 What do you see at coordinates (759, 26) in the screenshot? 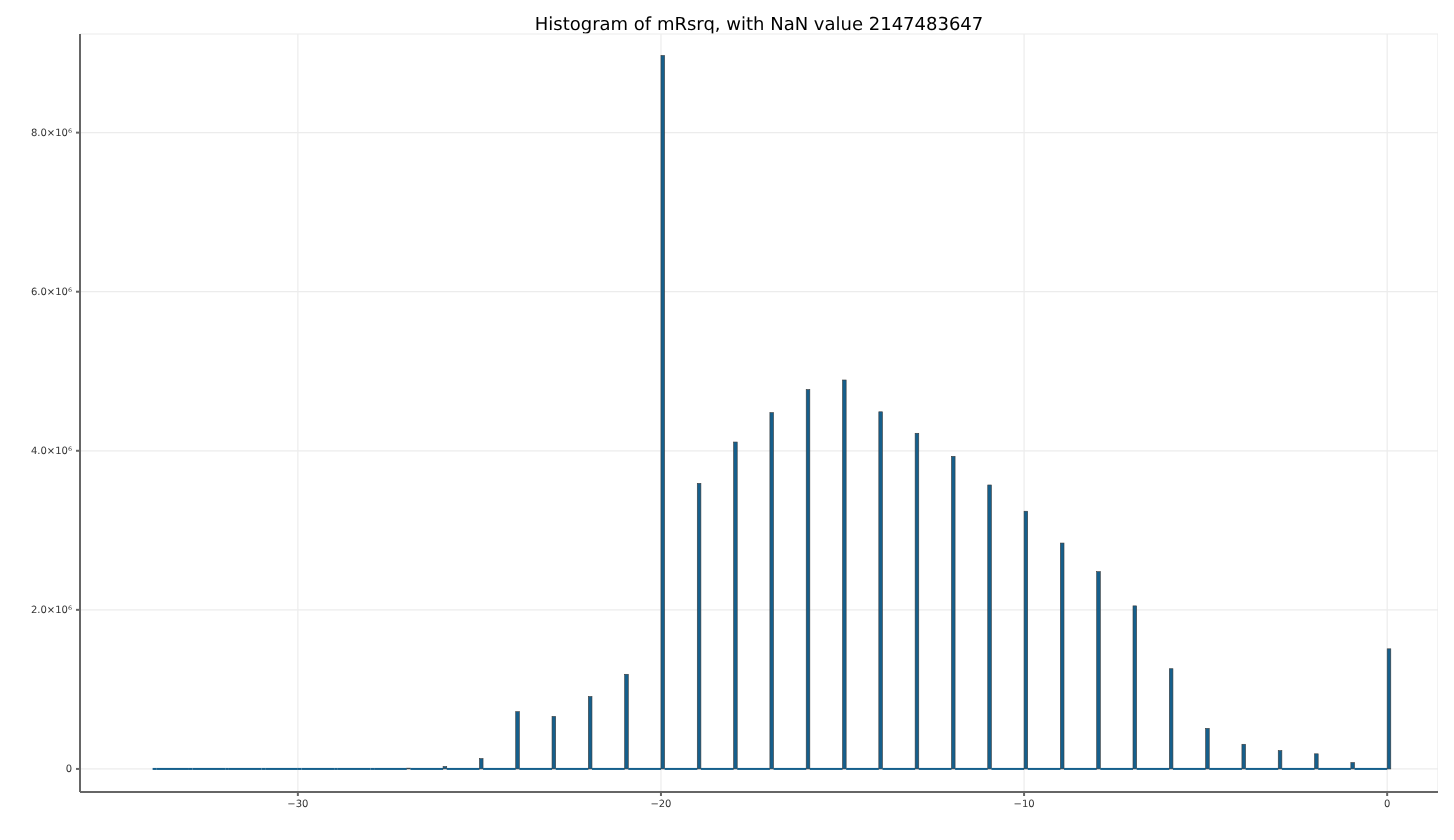
I see `chart-title: Histogram of mRsrq, with NaN value 2147483647` at bounding box center [759, 26].